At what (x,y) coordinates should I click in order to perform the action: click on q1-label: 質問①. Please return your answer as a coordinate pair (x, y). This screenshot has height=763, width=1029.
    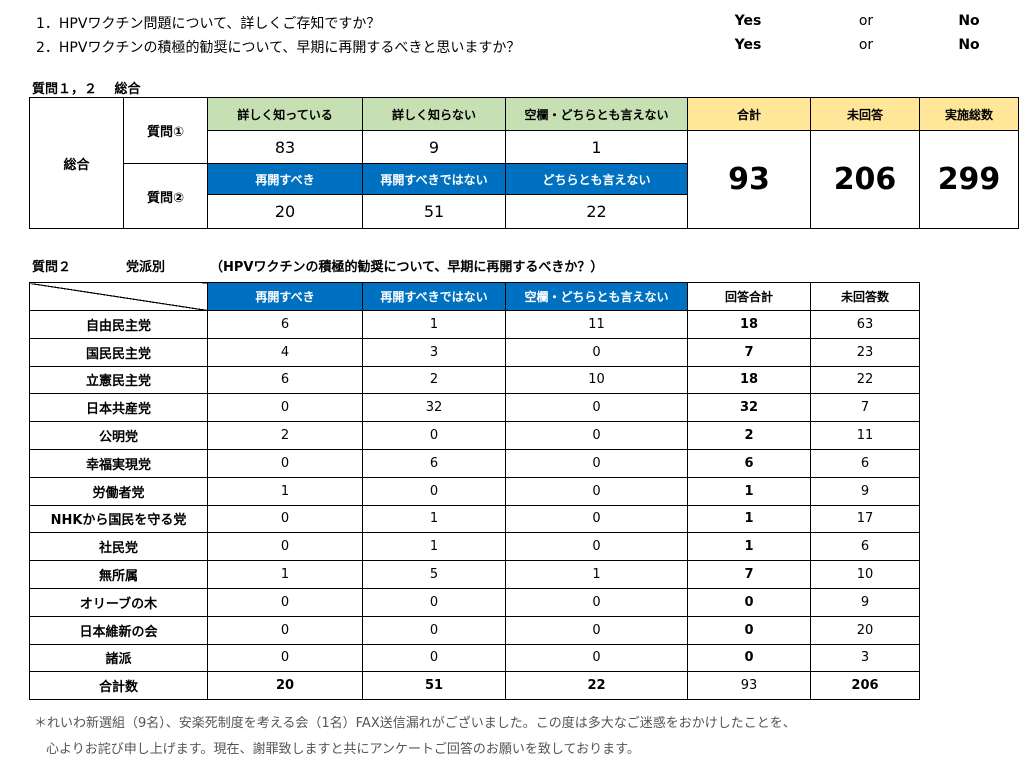
    Looking at the image, I should click on (165, 130).